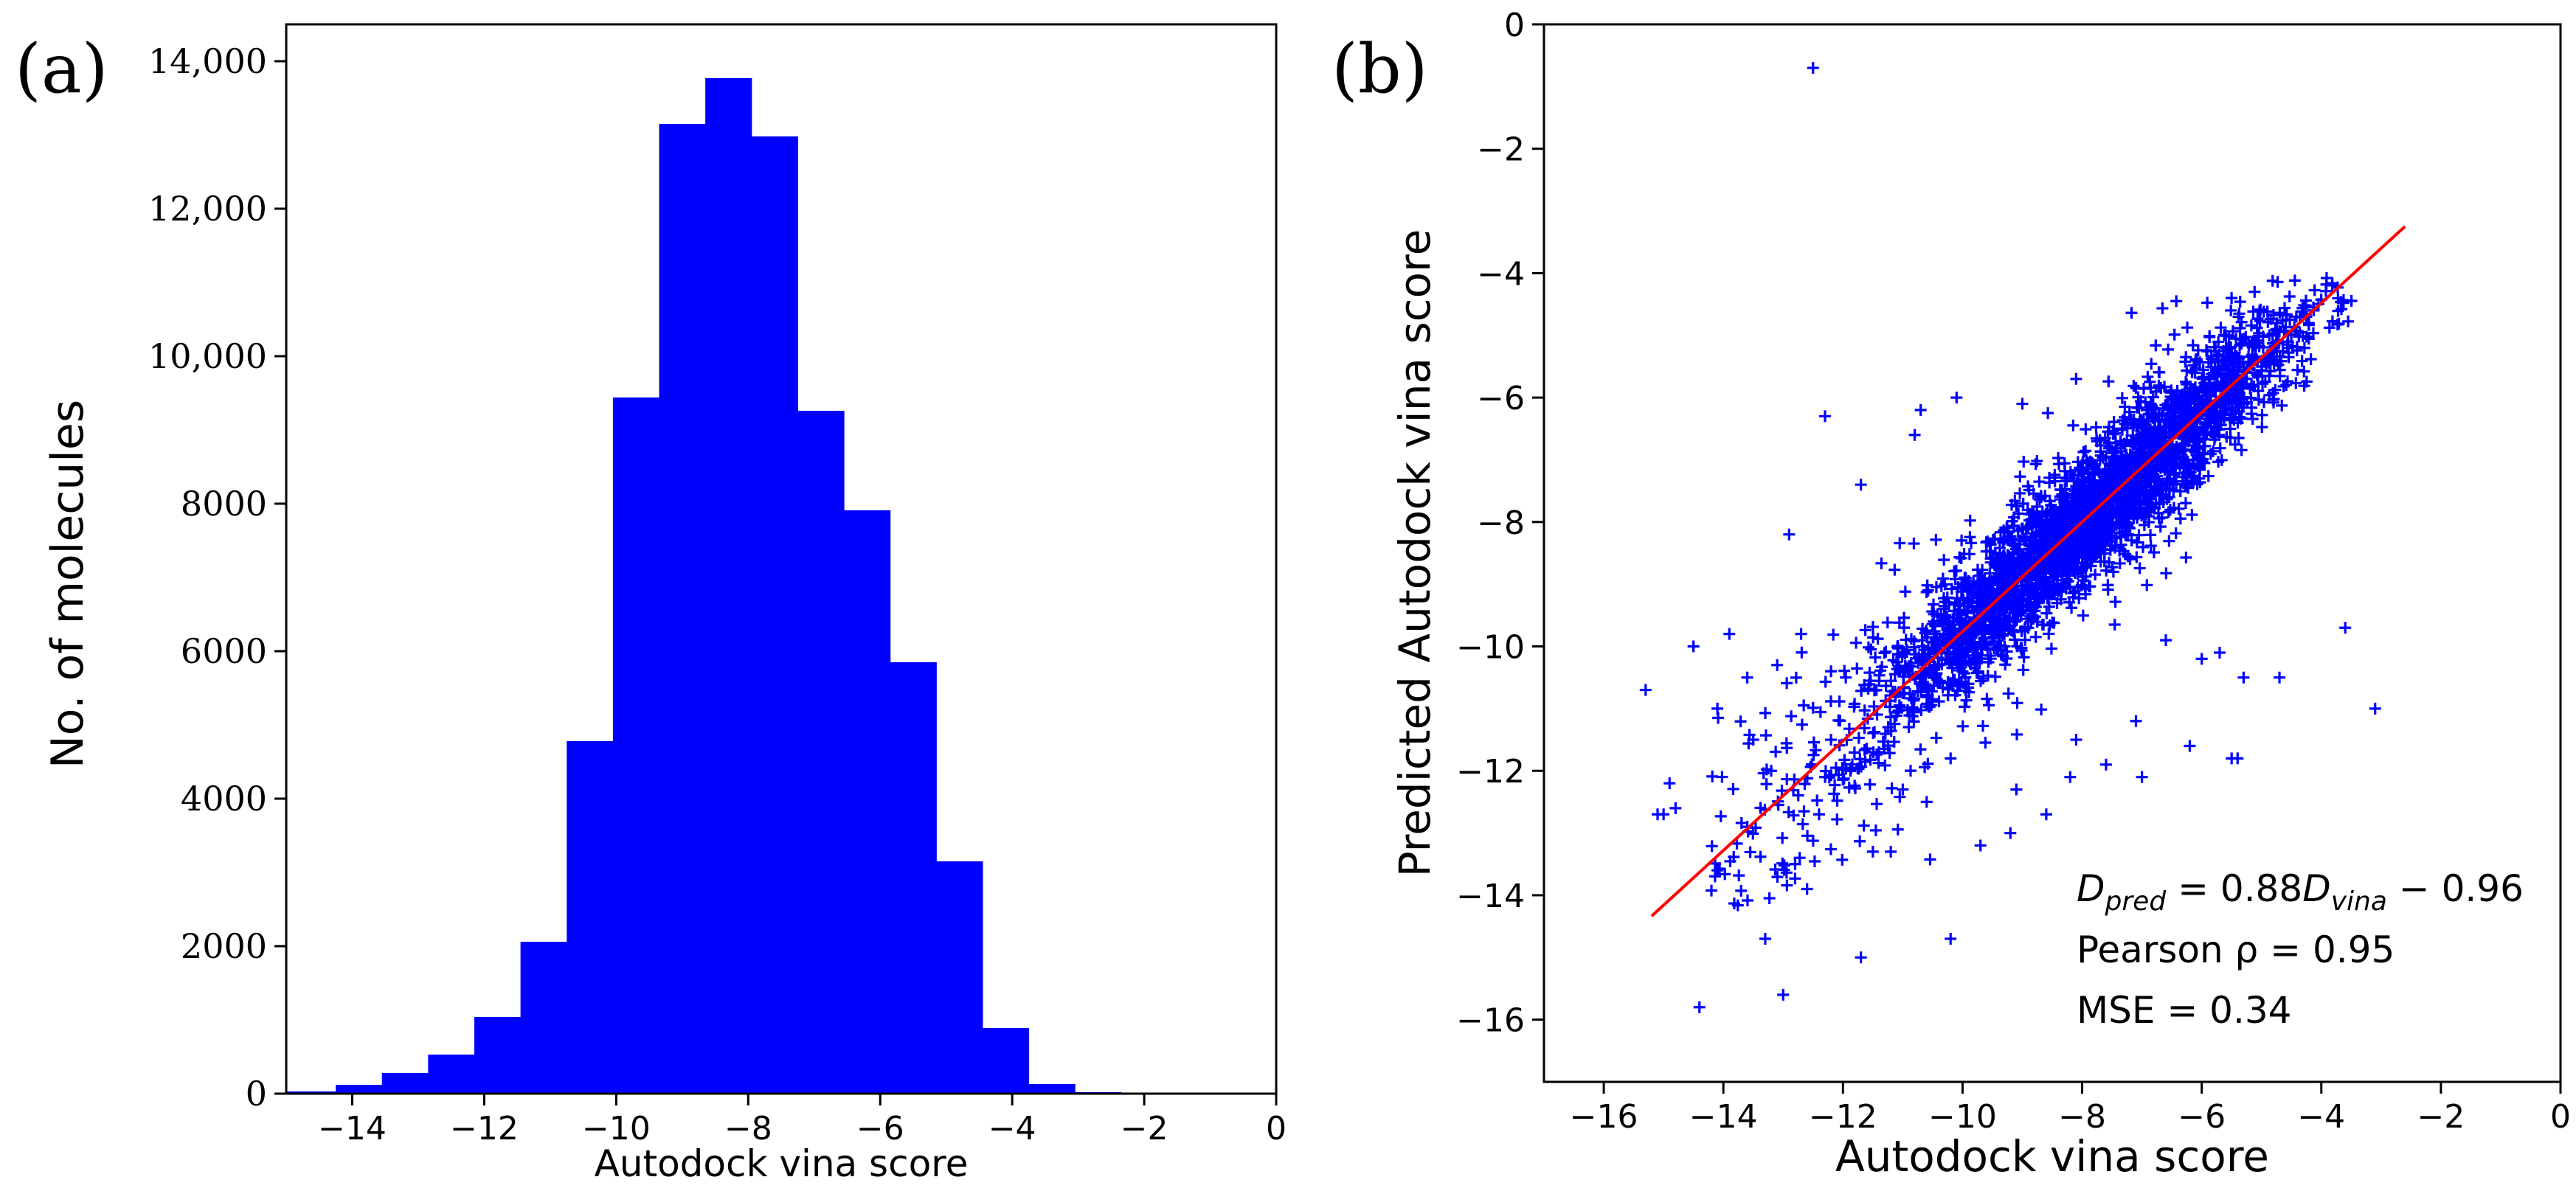  What do you see at coordinates (1501, 150) in the screenshot?
I see `y-tick-label: −2` at bounding box center [1501, 150].